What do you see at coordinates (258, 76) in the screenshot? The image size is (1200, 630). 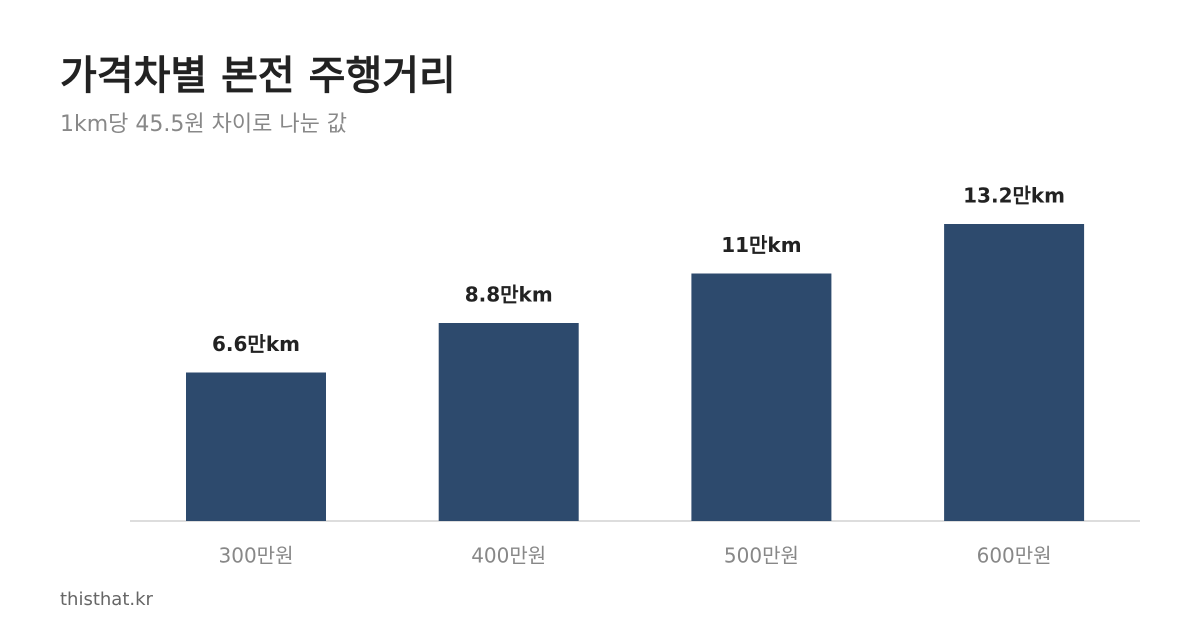 I see `chart-title: 가격차별 본전 주행거리` at bounding box center [258, 76].